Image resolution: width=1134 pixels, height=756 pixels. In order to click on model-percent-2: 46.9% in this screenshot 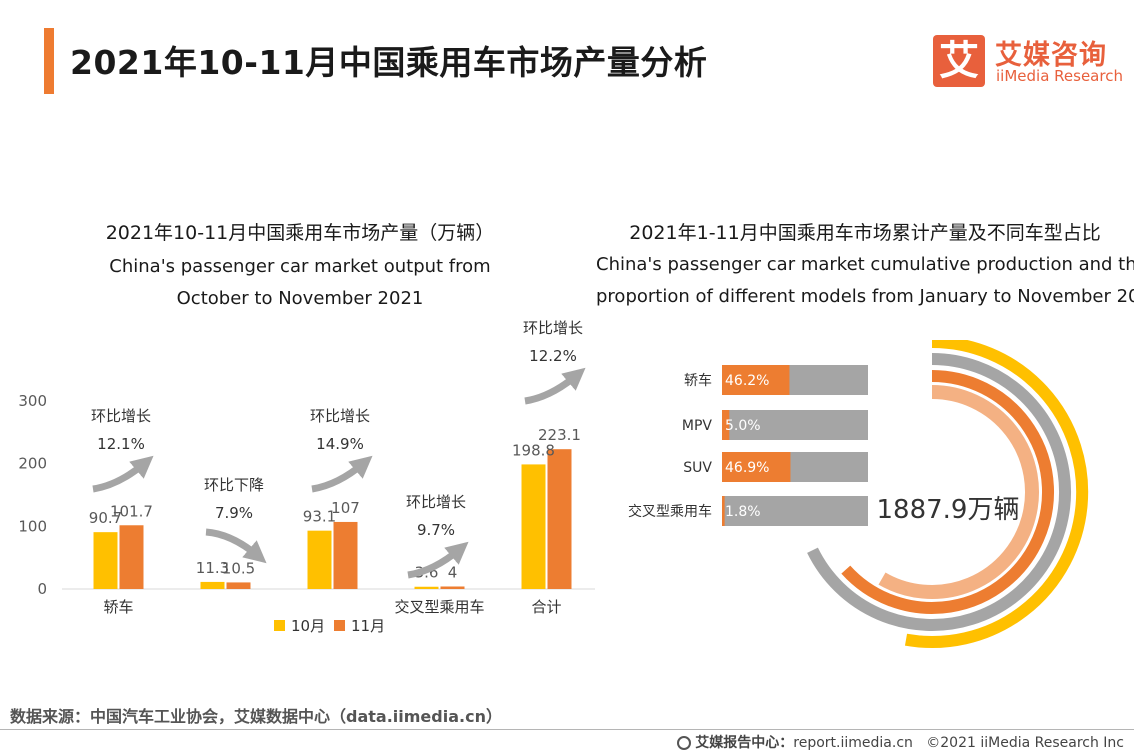, I will do `click(747, 468)`.